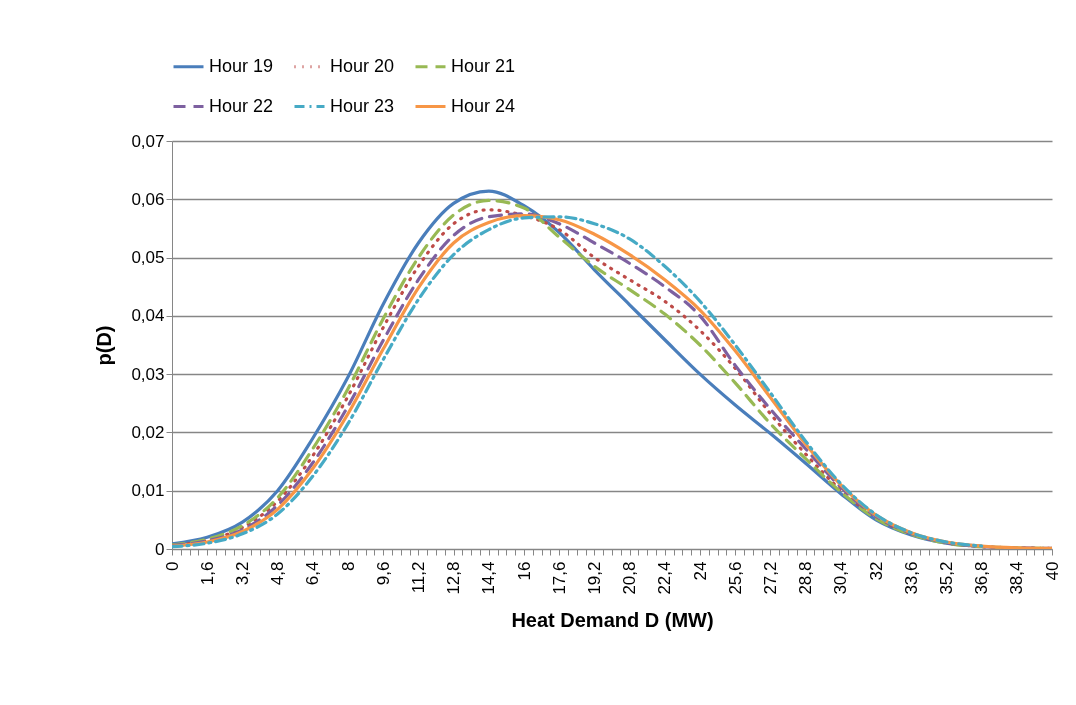 This screenshot has height=705, width=1076. I want to click on x-tick-label: 38,4, so click(1017, 578).